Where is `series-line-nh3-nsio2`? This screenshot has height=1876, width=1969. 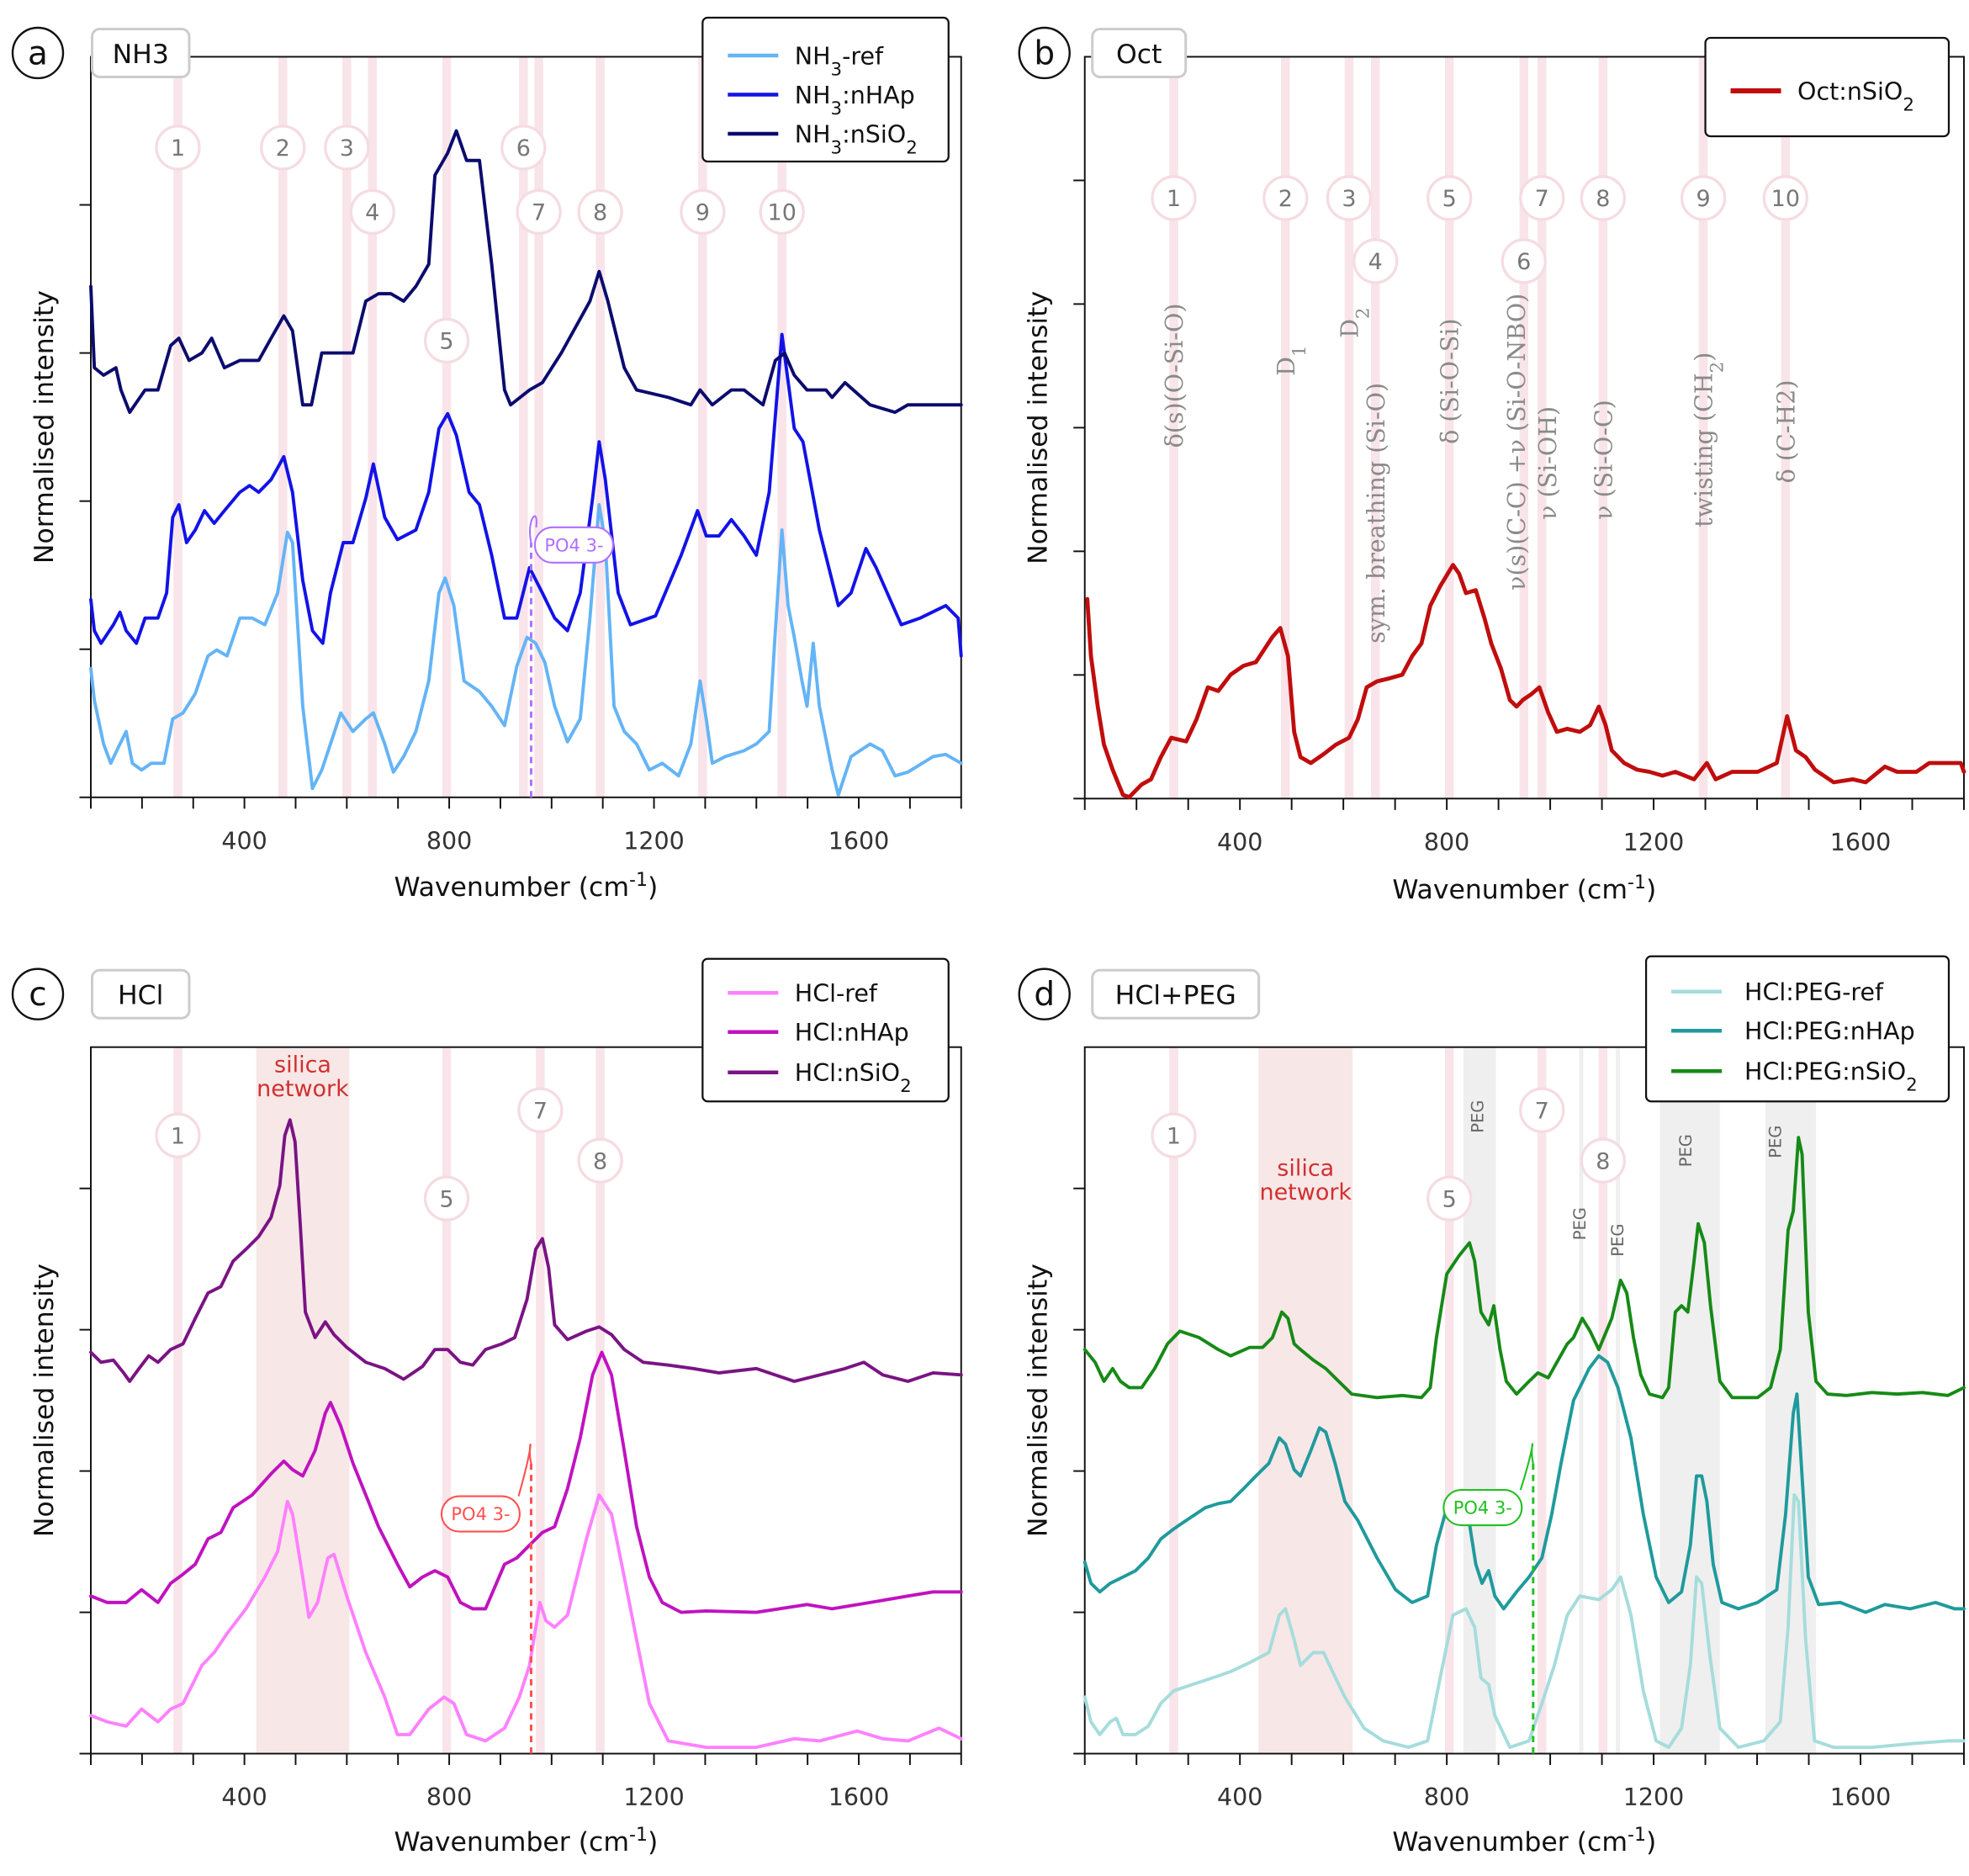
series-line-nh3-nsio2 is located at coordinates (526, 272).